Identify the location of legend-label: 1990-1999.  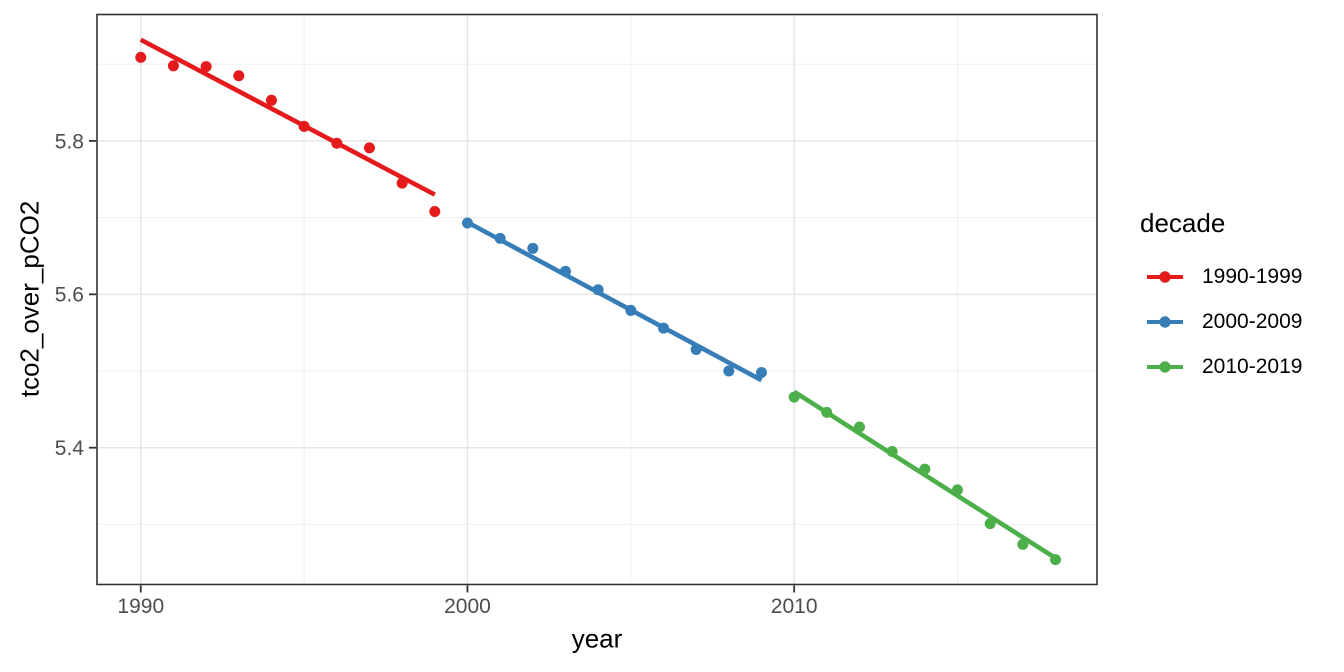
(1252, 276).